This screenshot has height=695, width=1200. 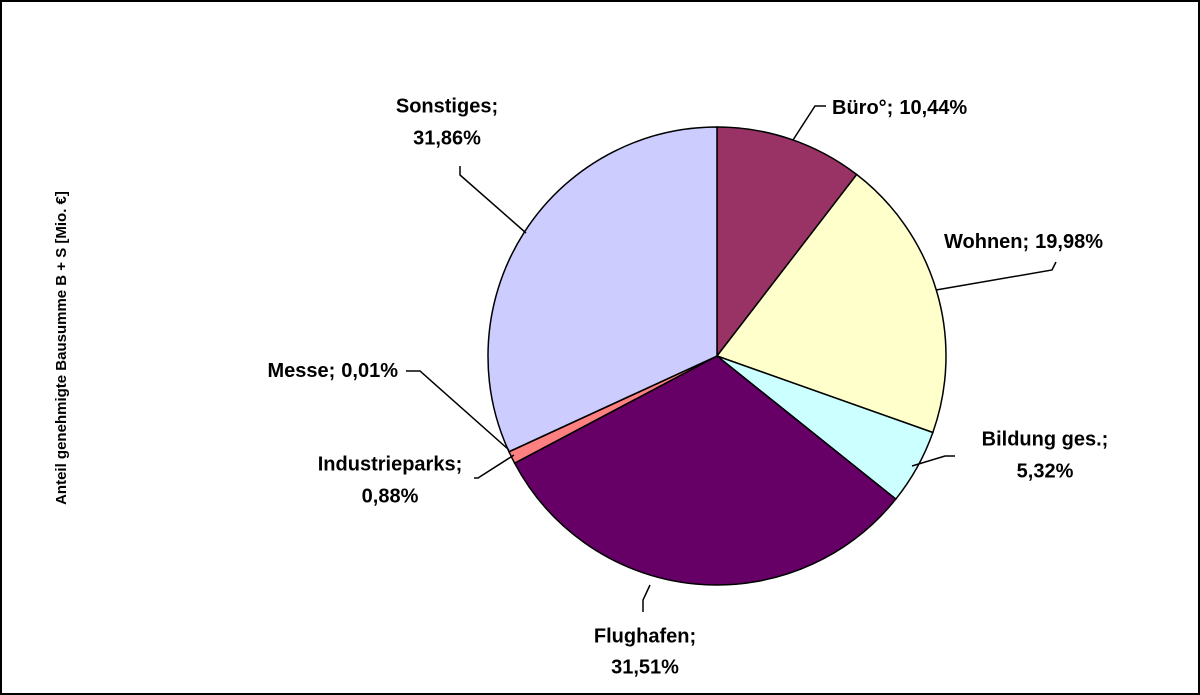 I want to click on slice-label: Messe;, so click(x=301, y=371).